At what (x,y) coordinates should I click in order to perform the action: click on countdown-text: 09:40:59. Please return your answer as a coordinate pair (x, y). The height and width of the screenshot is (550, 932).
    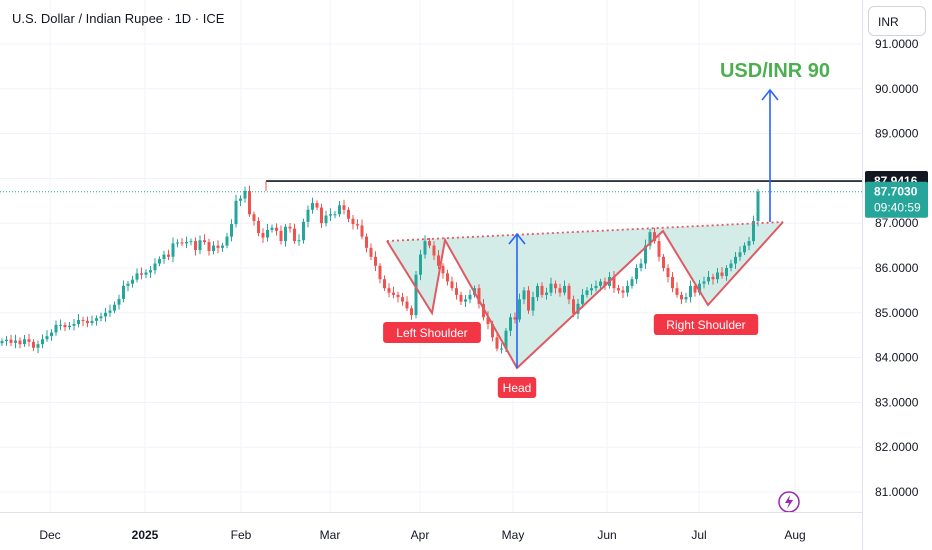
    Looking at the image, I should click on (897, 208).